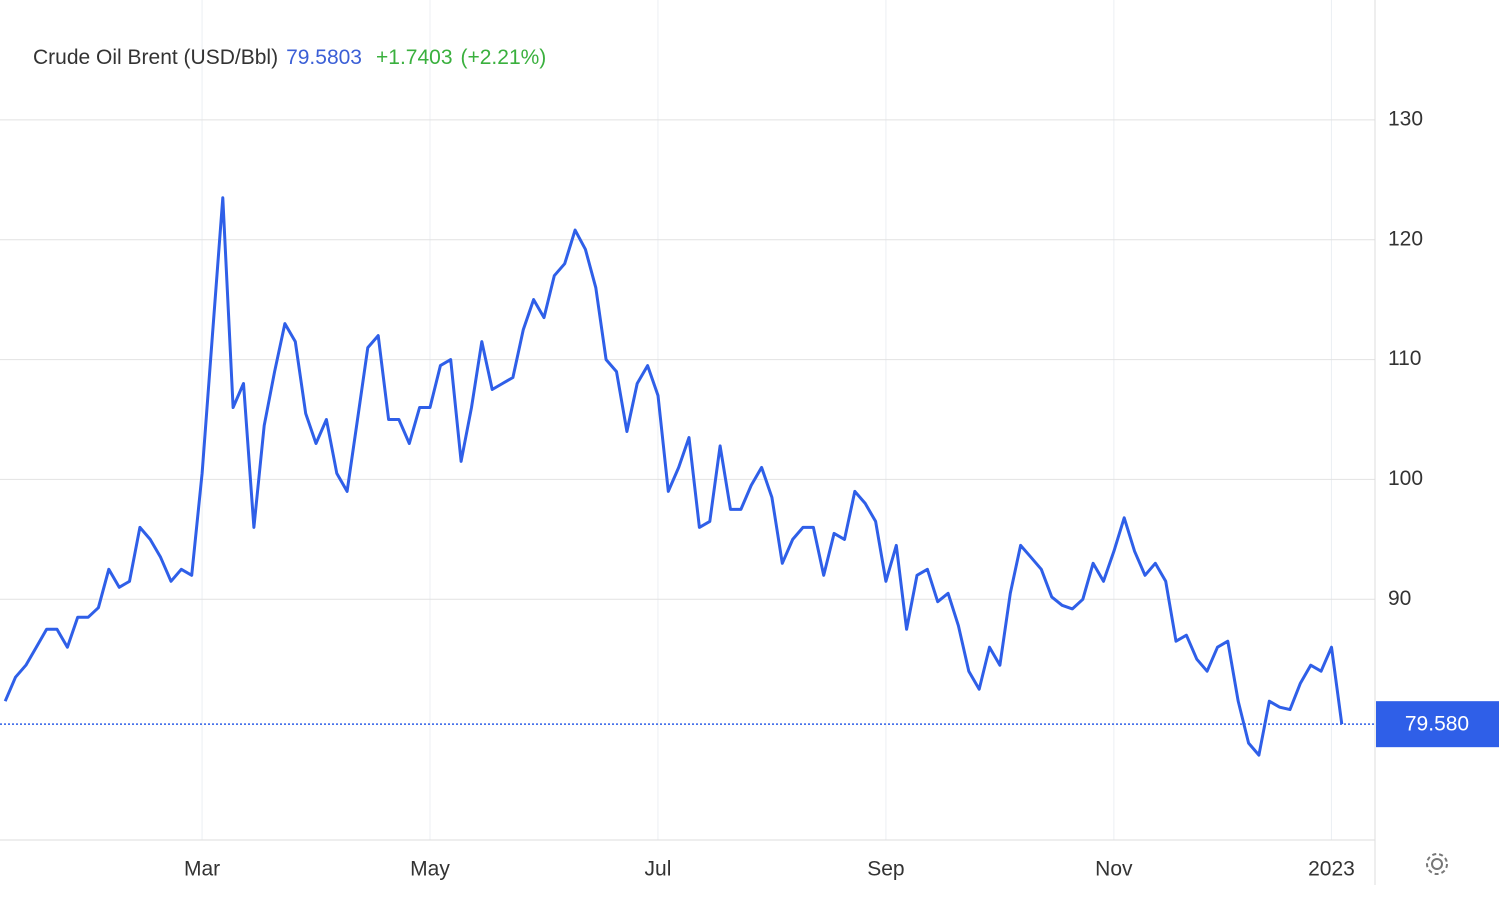 Image resolution: width=1501 pixels, height=904 pixels. I want to click on settings-icon, so click(1437, 864).